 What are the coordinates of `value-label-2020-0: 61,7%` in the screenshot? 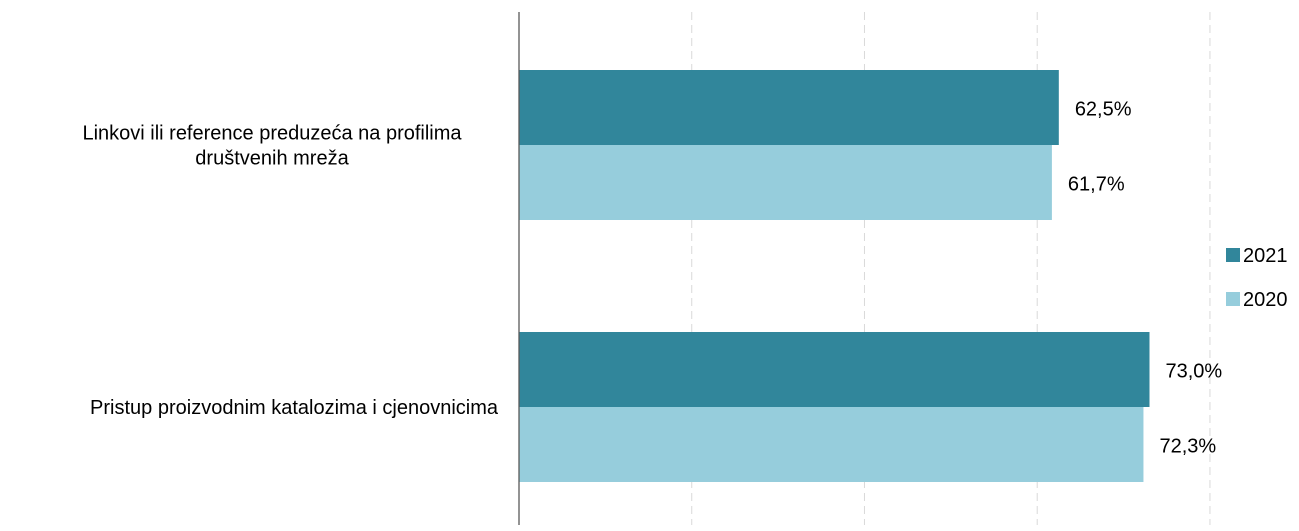 It's located at (1096, 185).